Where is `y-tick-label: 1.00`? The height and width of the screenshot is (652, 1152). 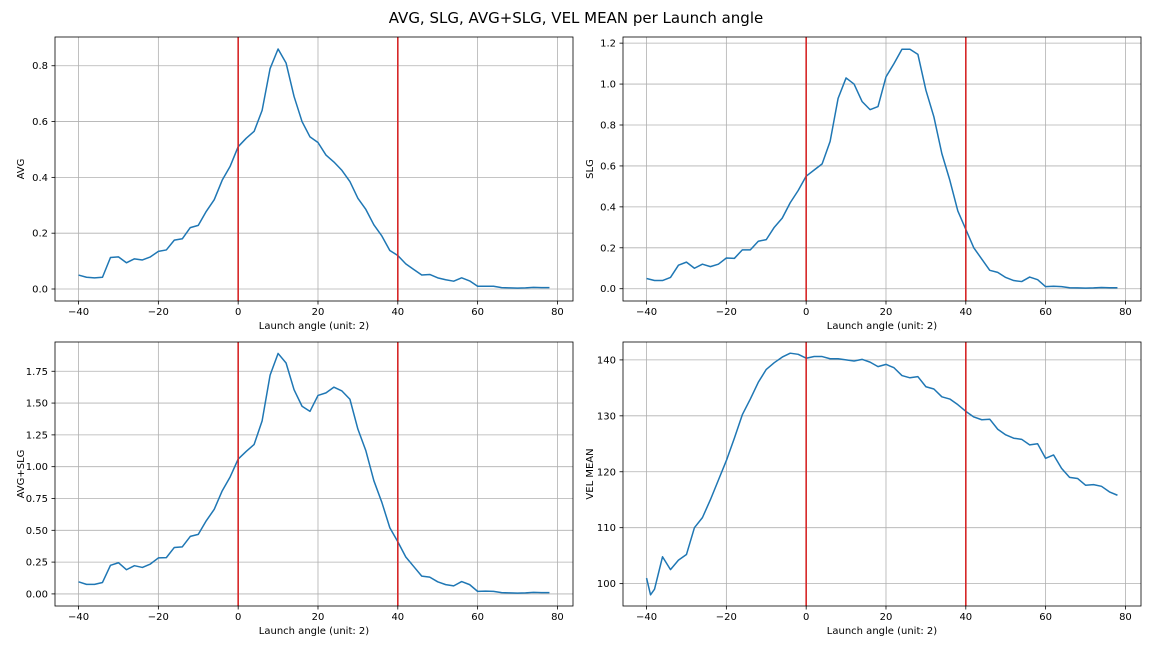
y-tick-label: 1.00 is located at coordinates (37, 467).